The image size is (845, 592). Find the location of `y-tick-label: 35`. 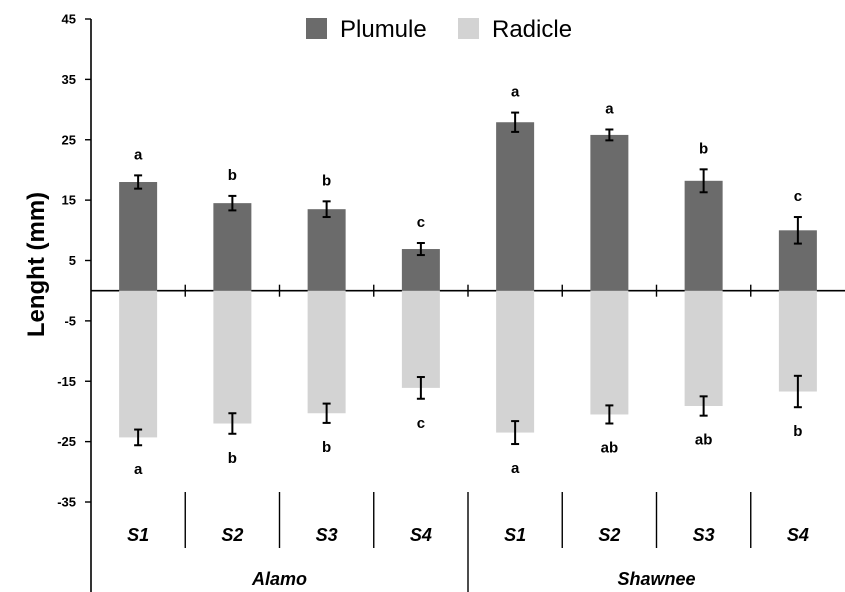

y-tick-label: 35 is located at coordinates (69, 79).